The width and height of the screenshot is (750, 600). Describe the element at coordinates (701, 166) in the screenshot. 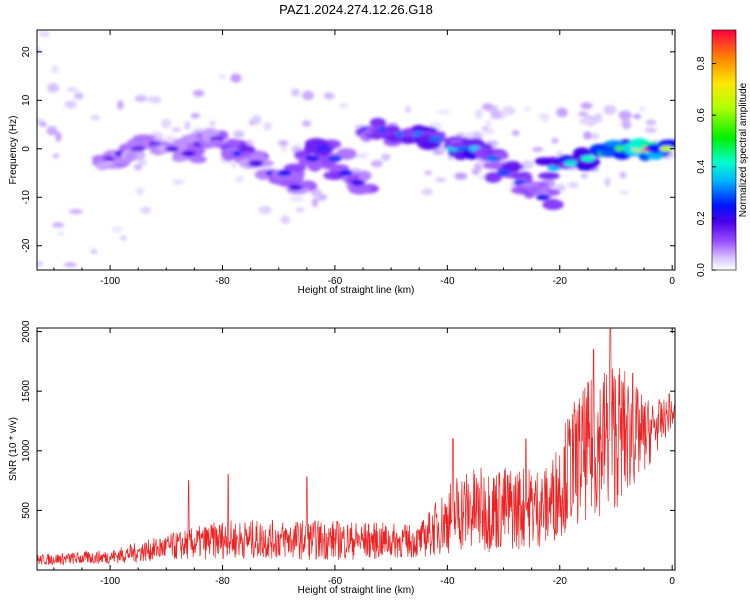

I see `colorbar-tick-label: 0.4` at that location.